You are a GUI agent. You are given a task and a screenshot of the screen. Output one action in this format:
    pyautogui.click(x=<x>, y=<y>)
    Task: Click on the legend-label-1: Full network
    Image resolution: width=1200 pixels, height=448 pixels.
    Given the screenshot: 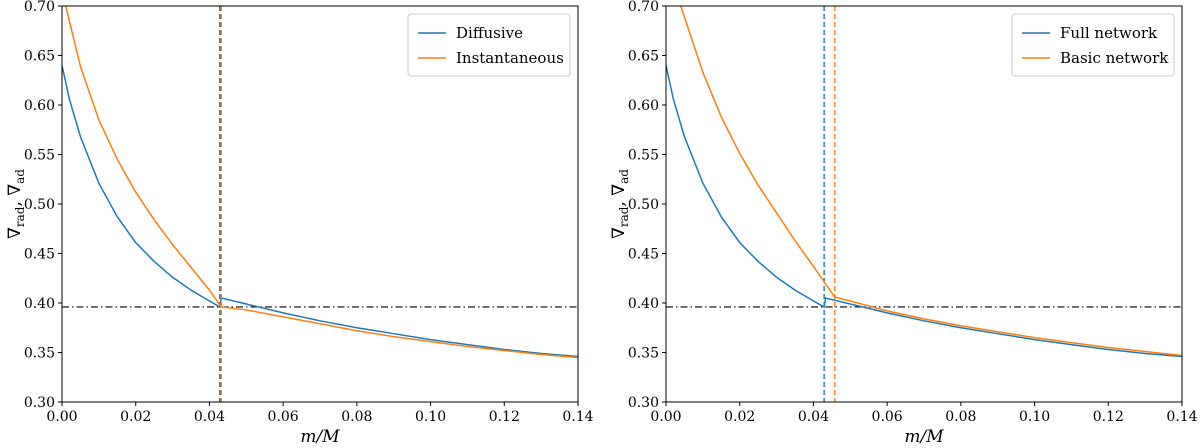 What is the action you would take?
    pyautogui.click(x=1109, y=33)
    